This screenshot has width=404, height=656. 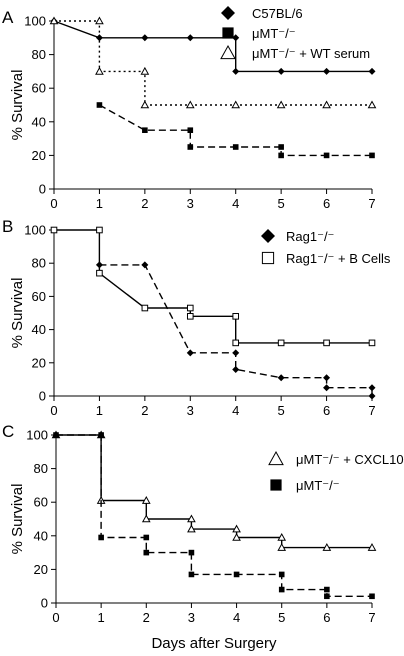 I want to click on legend-entry: Rag1⁻/⁻ + B Cells, so click(x=326, y=258).